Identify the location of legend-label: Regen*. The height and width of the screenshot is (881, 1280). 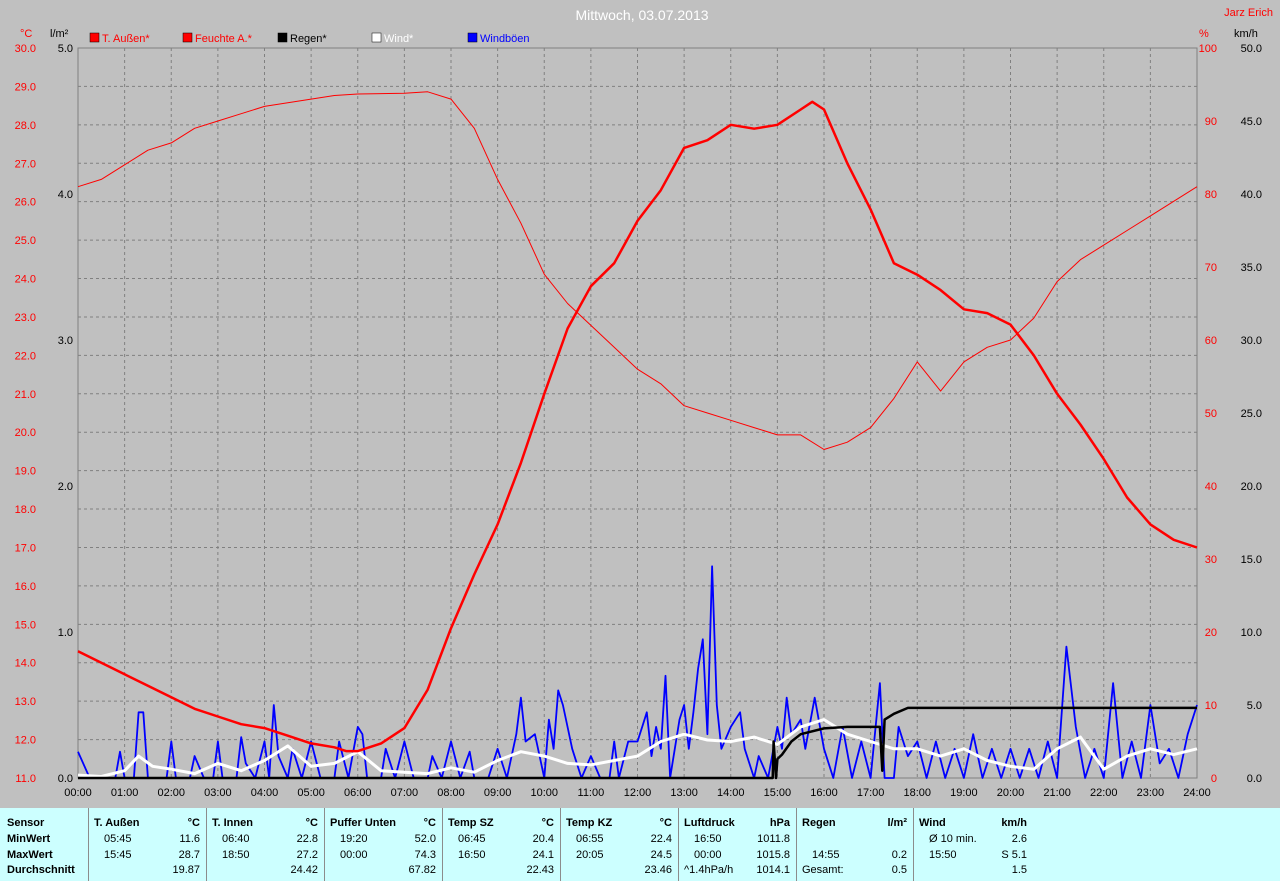
(308, 39).